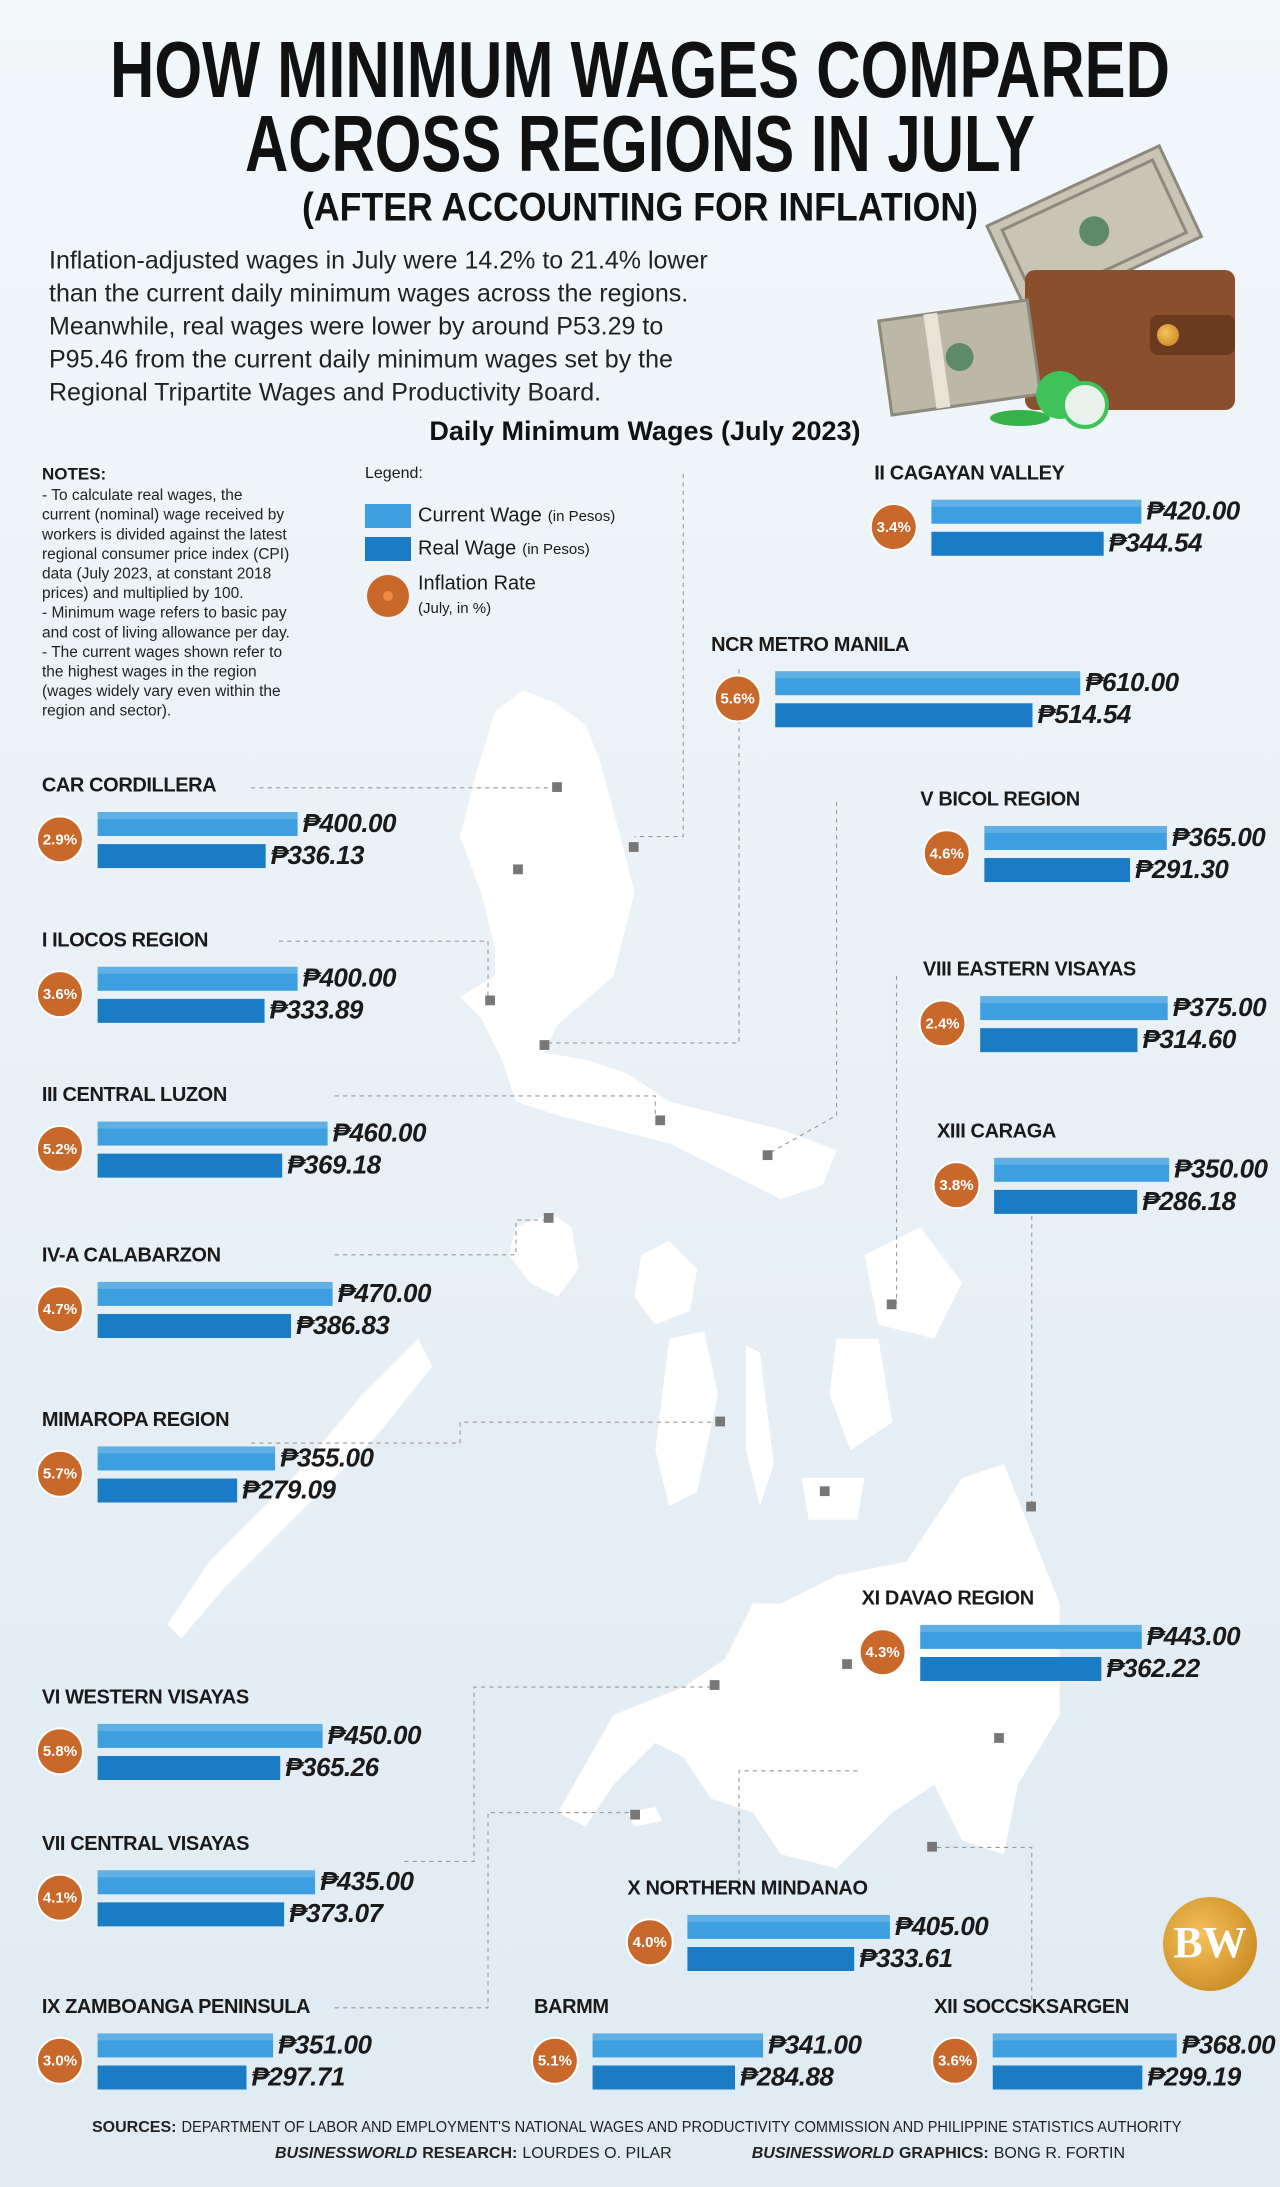  Describe the element at coordinates (1132, 682) in the screenshot. I see `value-label: ₱610.00` at that location.